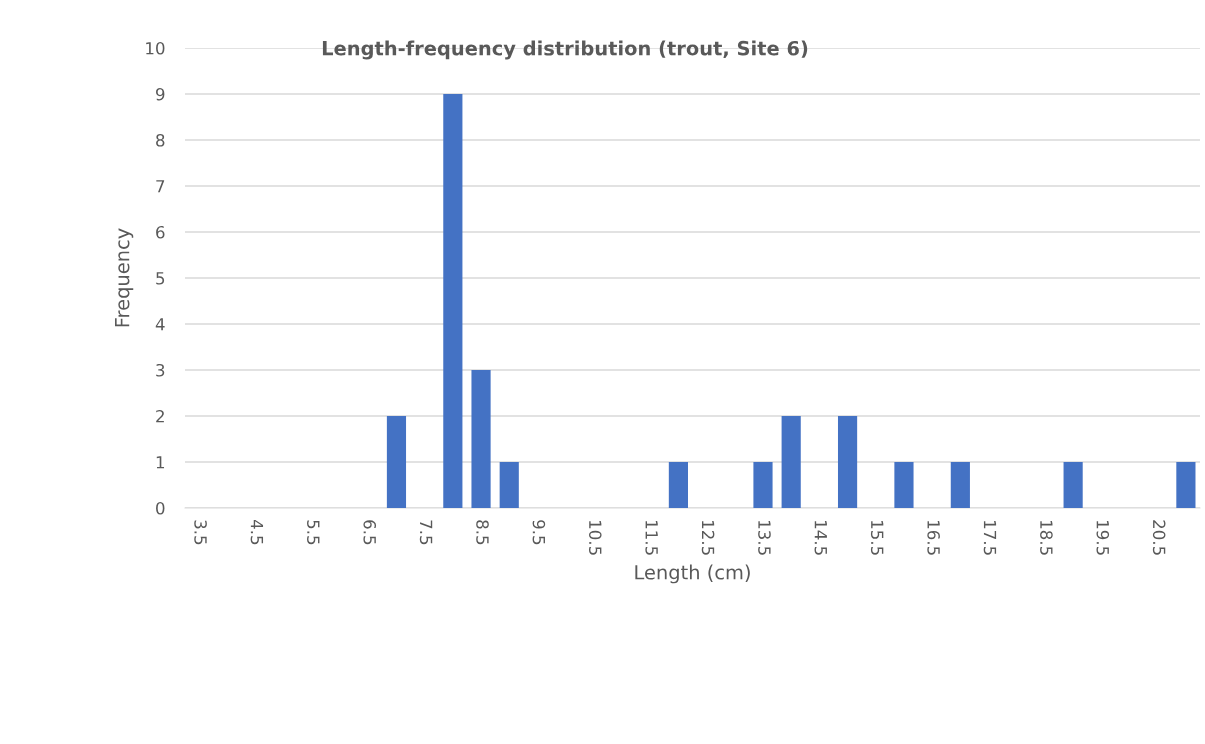 This screenshot has width=1205, height=744. What do you see at coordinates (257, 532) in the screenshot?
I see `x-tick-label: 4.5` at bounding box center [257, 532].